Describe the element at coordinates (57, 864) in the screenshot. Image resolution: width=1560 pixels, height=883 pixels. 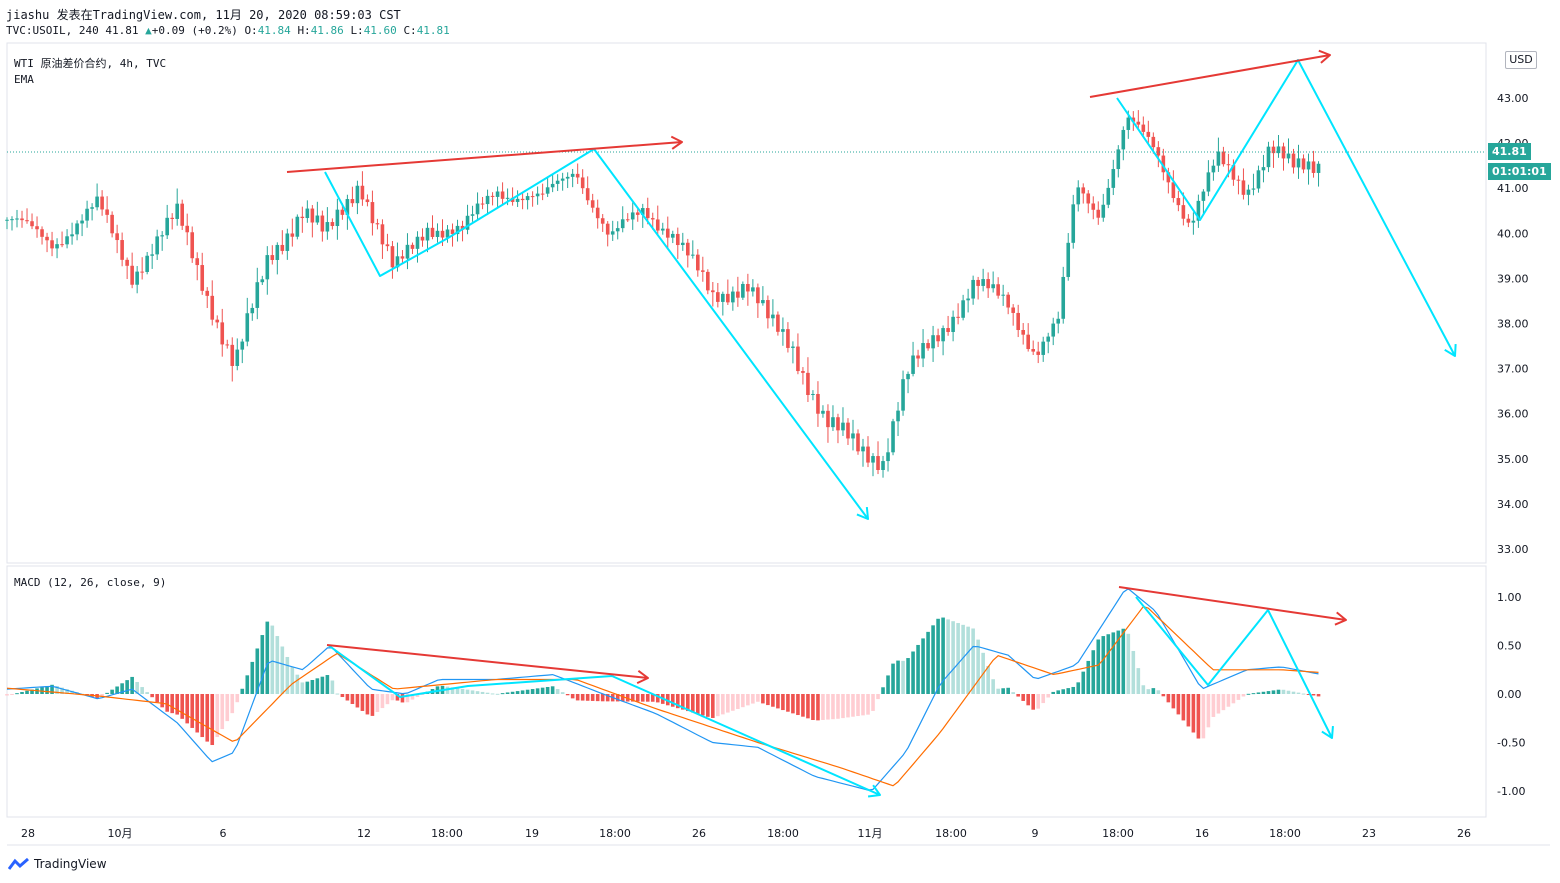
I see `brand: TradingView` at that location.